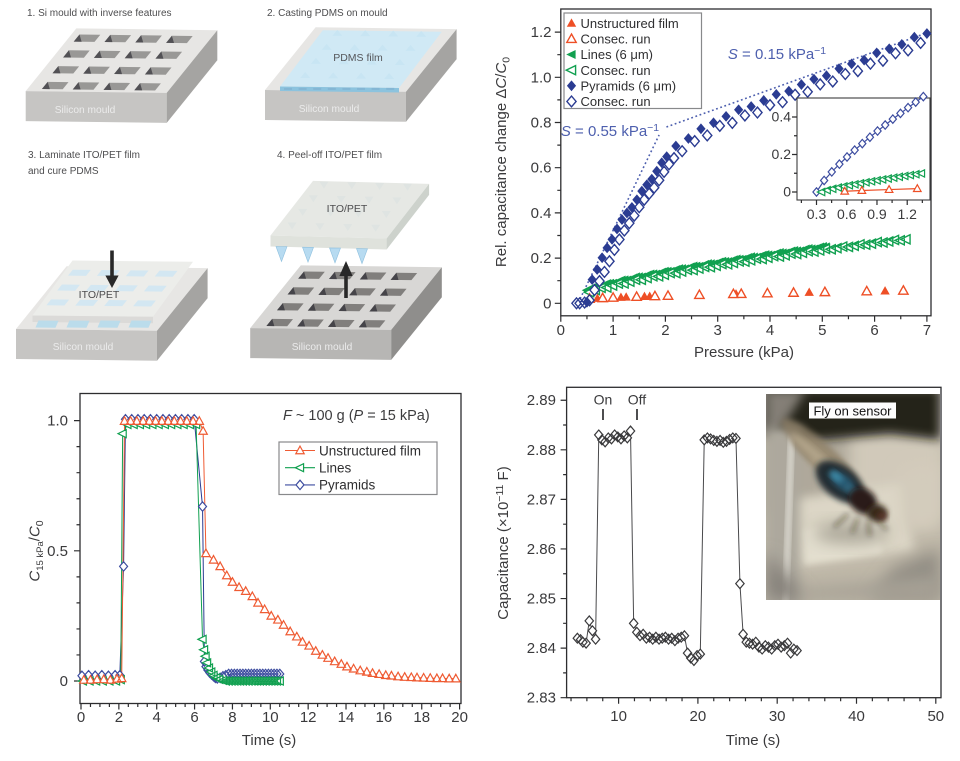 The width and height of the screenshot is (960, 761). I want to click on svg-text: Off, so click(637, 400).